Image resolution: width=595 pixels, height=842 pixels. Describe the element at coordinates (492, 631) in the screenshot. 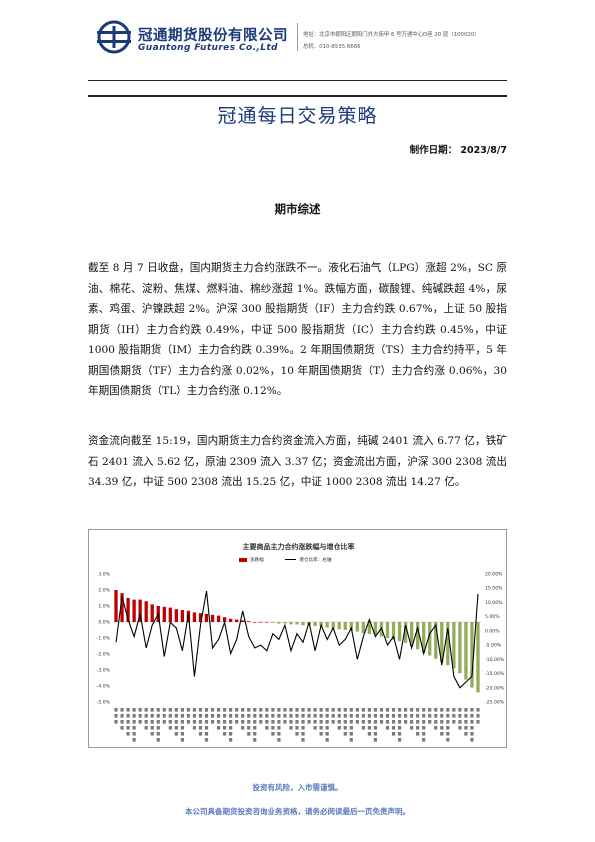

I see `right-axis-tick-label: 0.00%` at that location.